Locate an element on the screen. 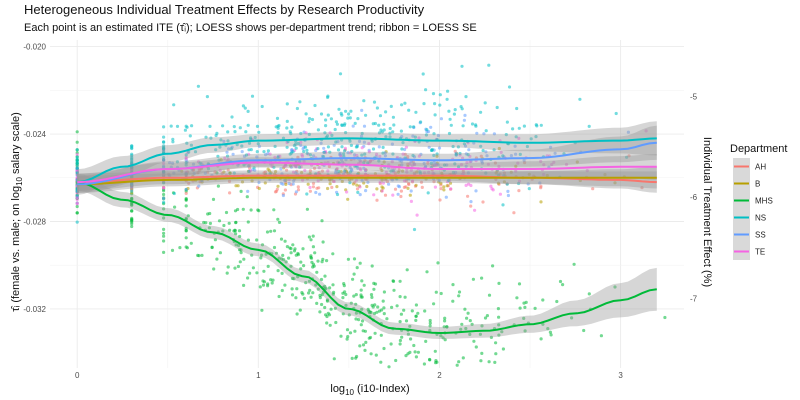 Image resolution: width=800 pixels, height=400 pixels. legend: Department AH B MHS NS SS TE is located at coordinates (758, 201).